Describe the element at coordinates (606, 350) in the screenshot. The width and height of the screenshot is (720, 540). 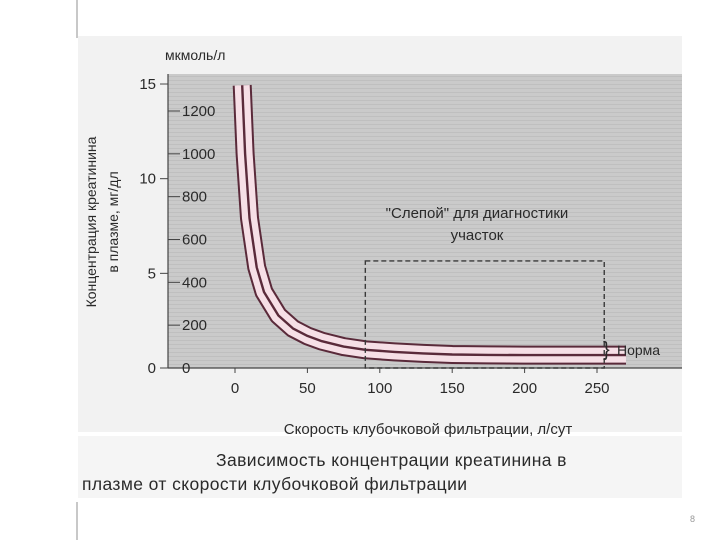
I see `norm-brace: }` at that location.